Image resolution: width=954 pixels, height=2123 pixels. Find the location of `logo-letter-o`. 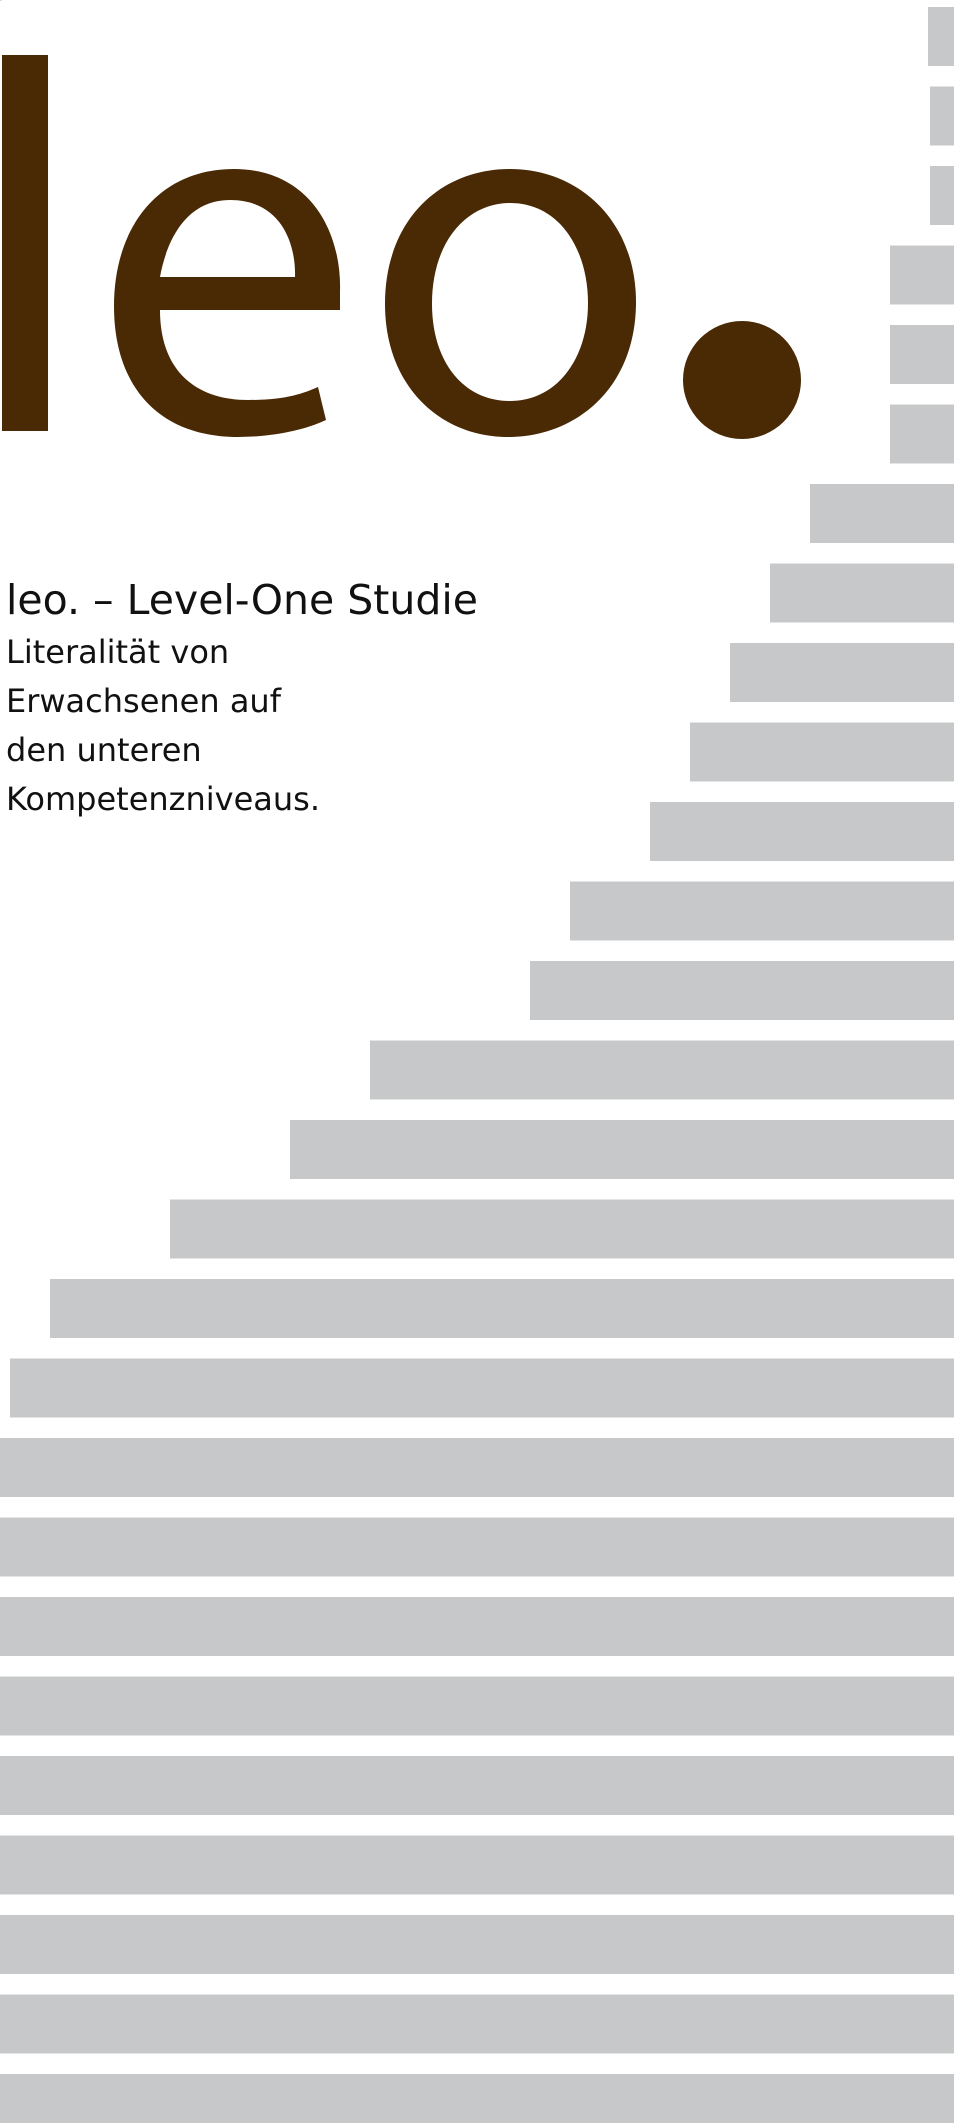

logo-letter-o is located at coordinates (510, 303).